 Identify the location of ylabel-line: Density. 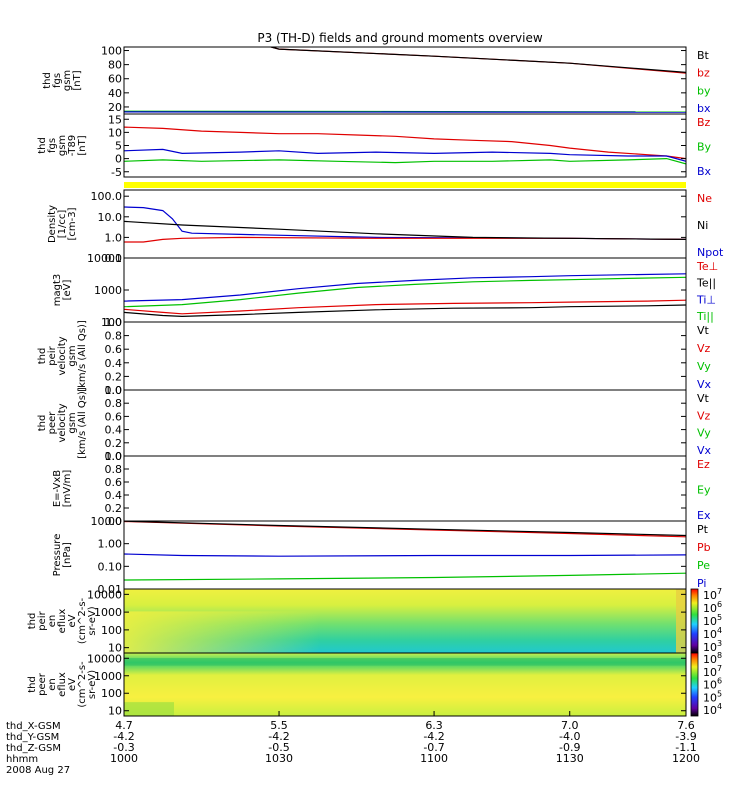
(52, 224).